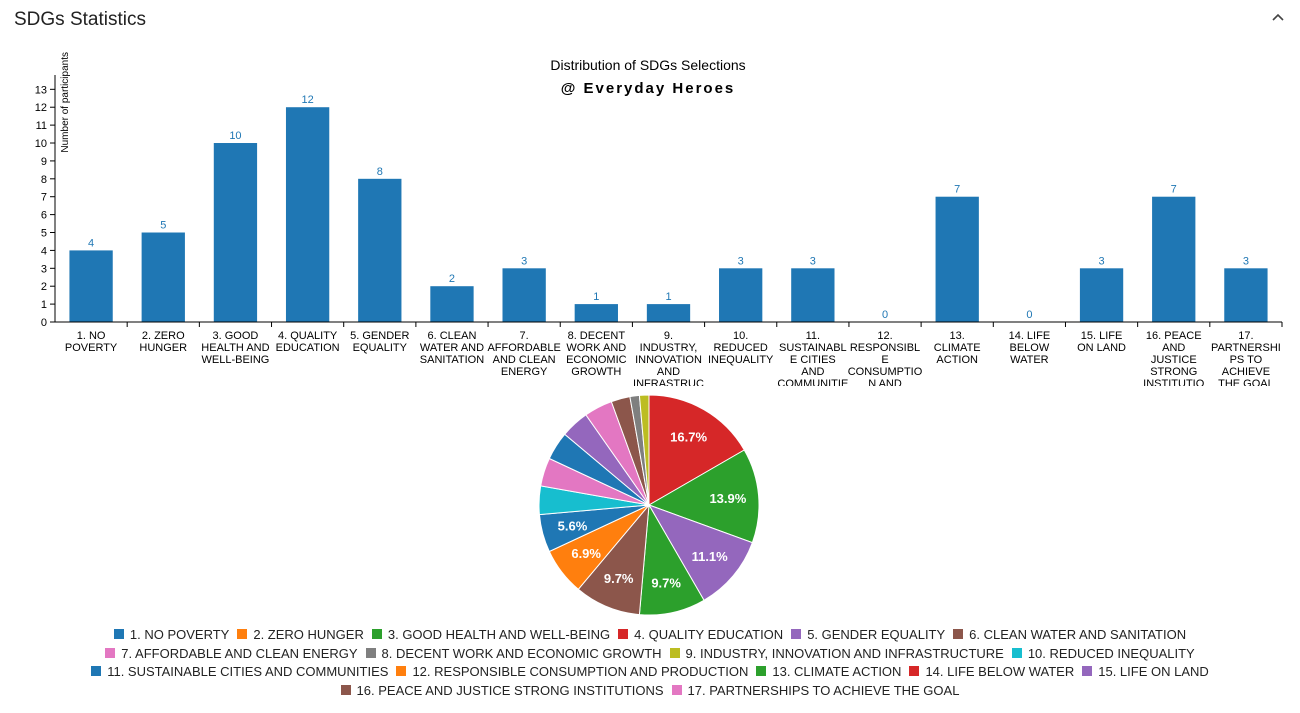 Image resolution: width=1300 pixels, height=713 pixels. I want to click on chart-title: Distribution of SDGs Selections, so click(647, 65).